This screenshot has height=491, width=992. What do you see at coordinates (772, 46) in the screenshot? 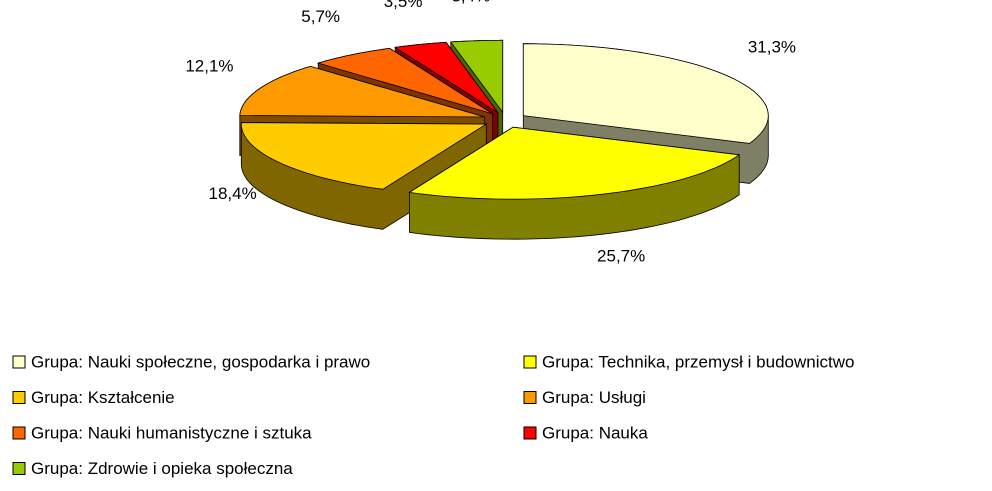
I see `data-label: 31,3%` at bounding box center [772, 46].